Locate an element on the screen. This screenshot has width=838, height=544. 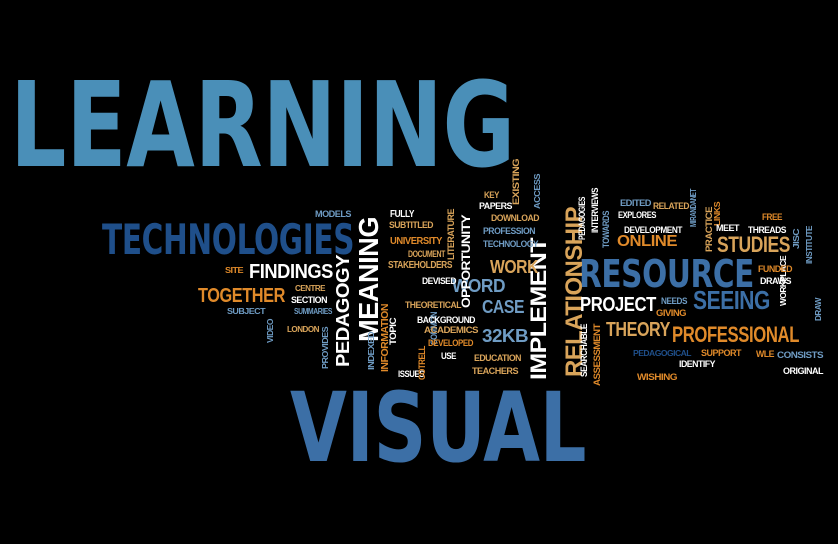
word-threads: THREADS is located at coordinates (767, 230).